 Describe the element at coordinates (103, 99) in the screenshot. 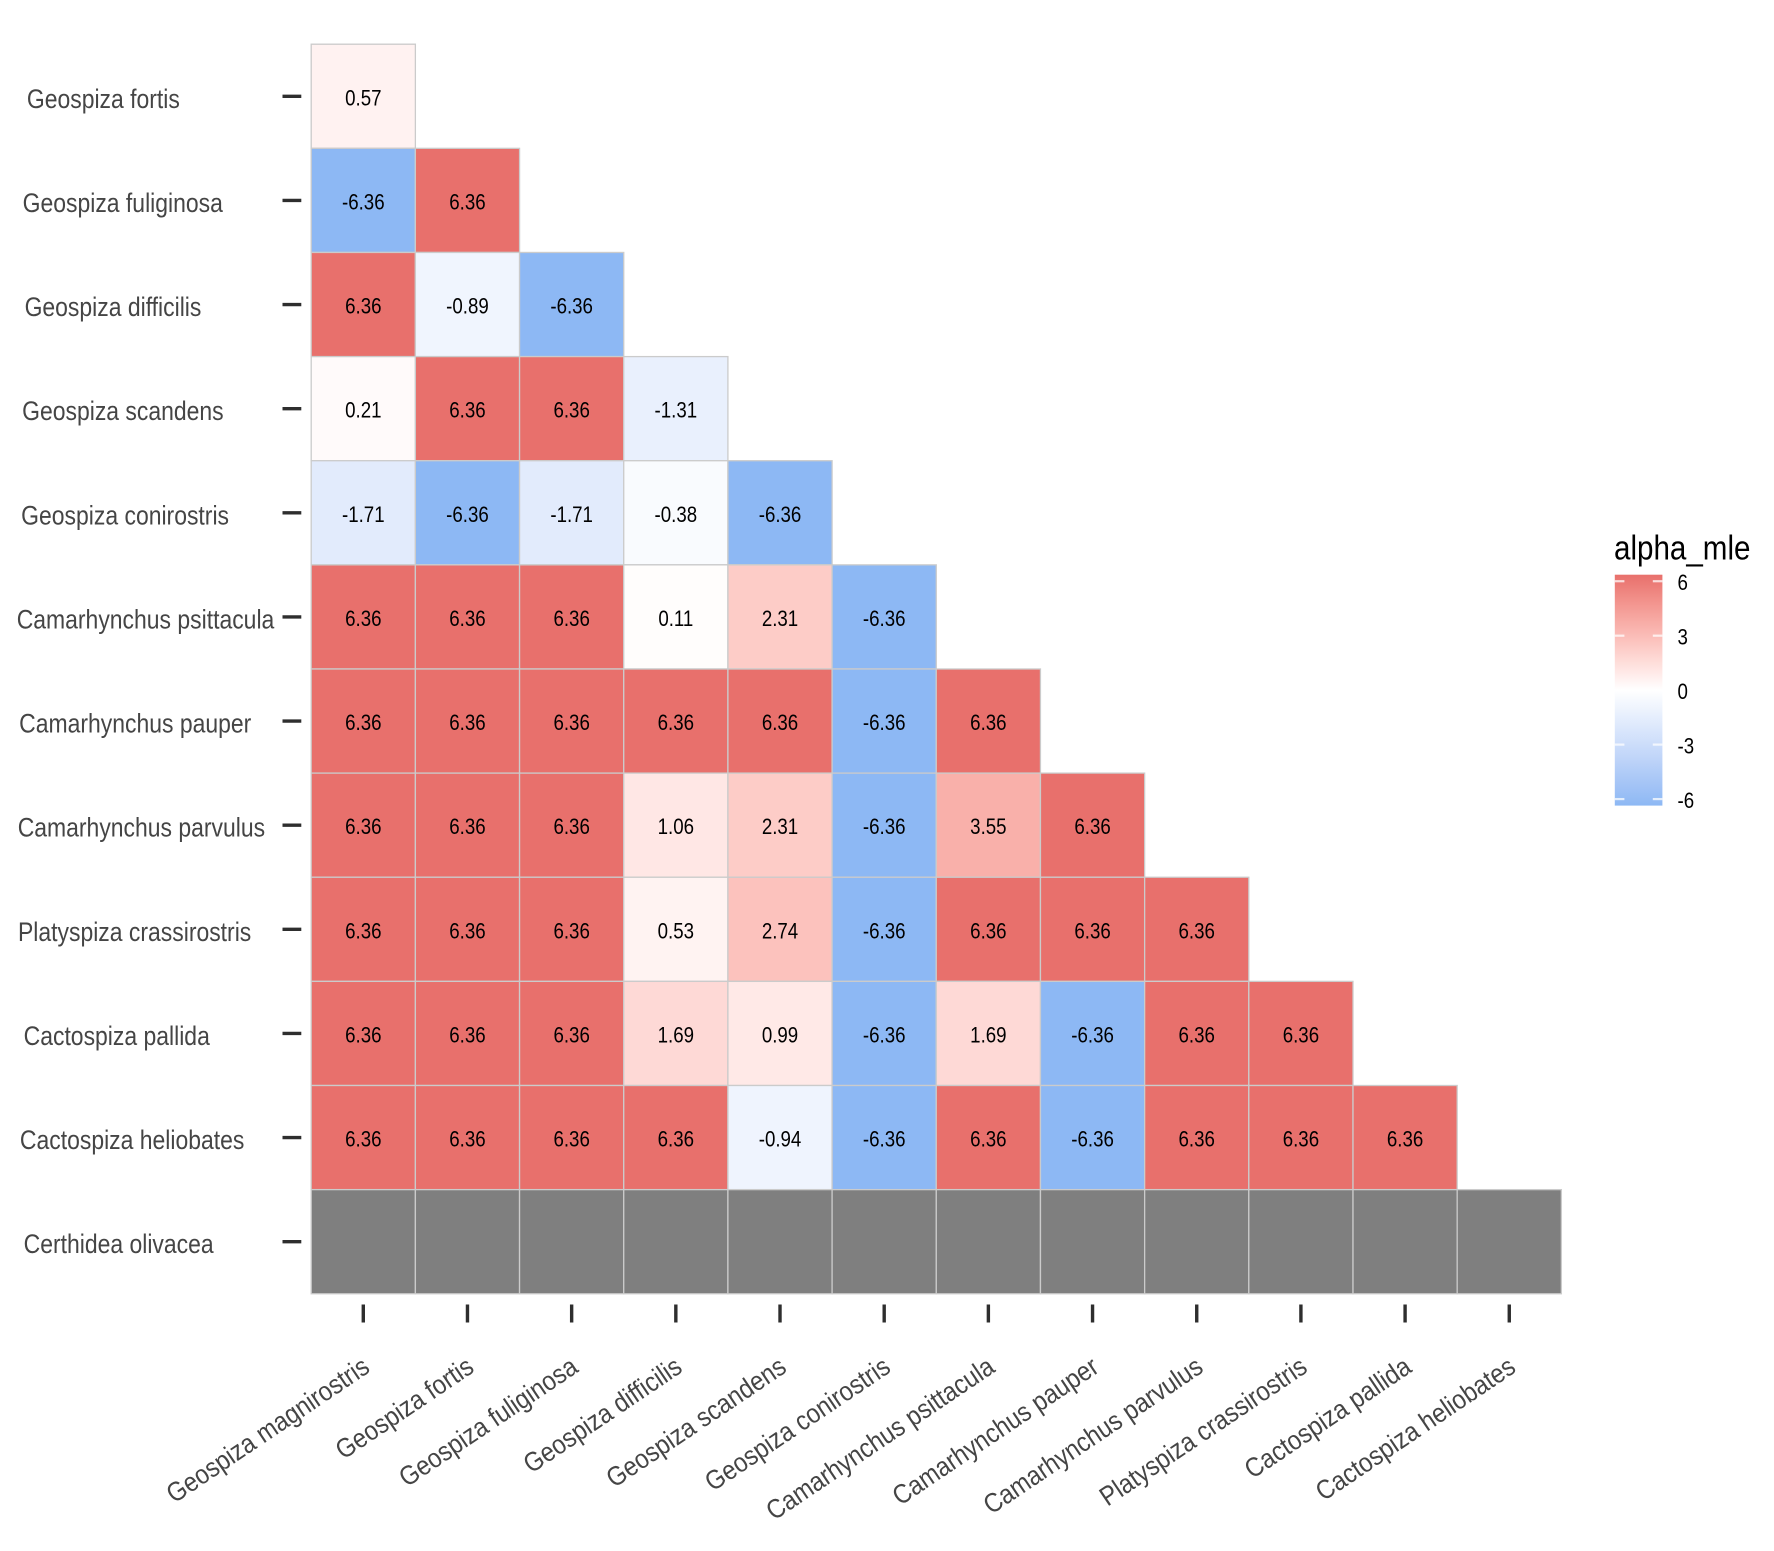

I see `svg-text: Geospiza fortis` at that location.